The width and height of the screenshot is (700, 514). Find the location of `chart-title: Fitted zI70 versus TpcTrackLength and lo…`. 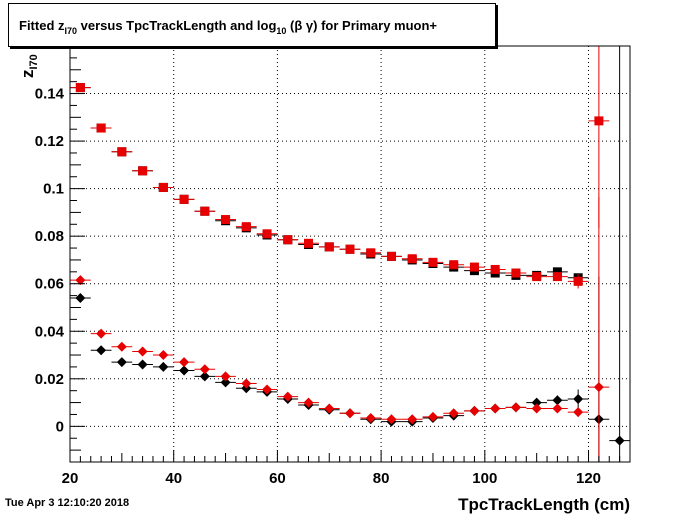

chart-title: Fitted zI70 versus TpcTrackLength and lo… is located at coordinates (228, 27).